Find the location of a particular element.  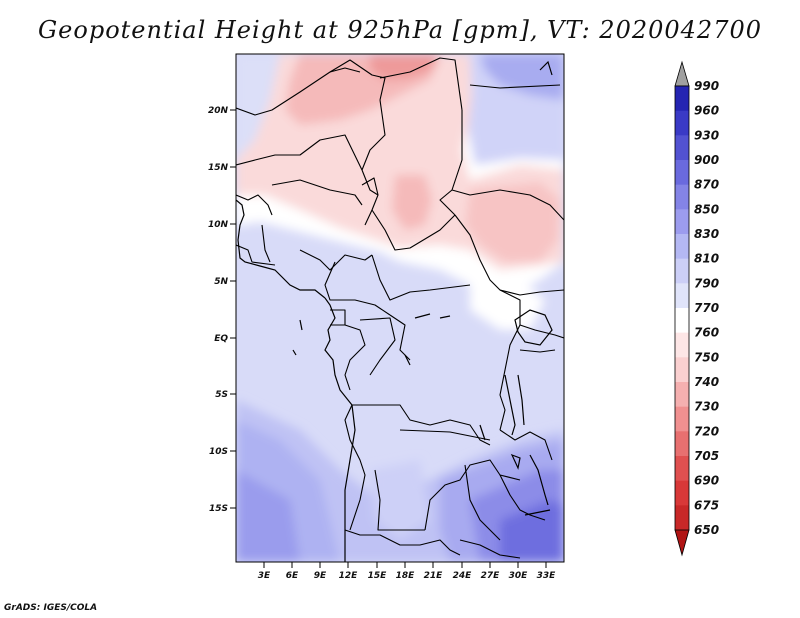

grads-credit: GrADS: IGES/COLA is located at coordinates (51, 608).